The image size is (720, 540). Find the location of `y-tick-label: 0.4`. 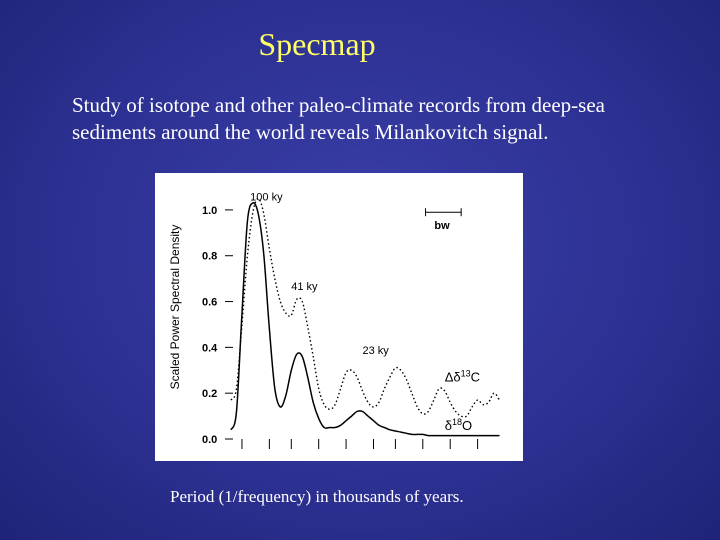

y-tick-label: 0.4 is located at coordinates (210, 348).